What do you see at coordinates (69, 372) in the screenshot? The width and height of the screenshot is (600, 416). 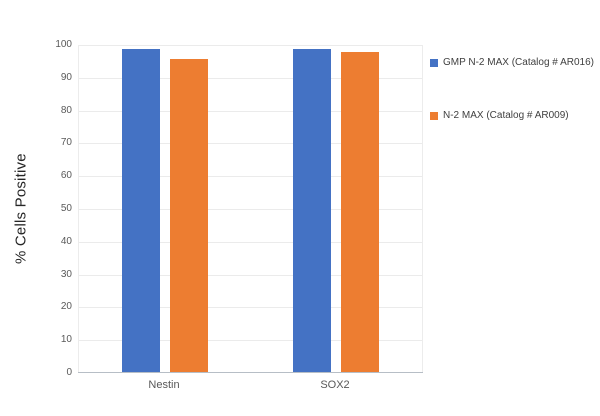 I see `y-tick-label-0: 0` at bounding box center [69, 372].